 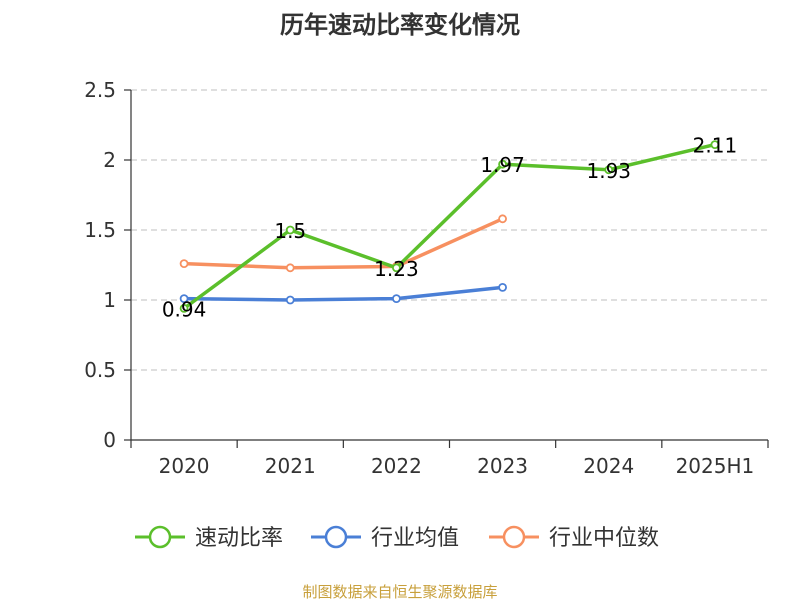 I want to click on legend-label: 速动比率, so click(x=239, y=538).